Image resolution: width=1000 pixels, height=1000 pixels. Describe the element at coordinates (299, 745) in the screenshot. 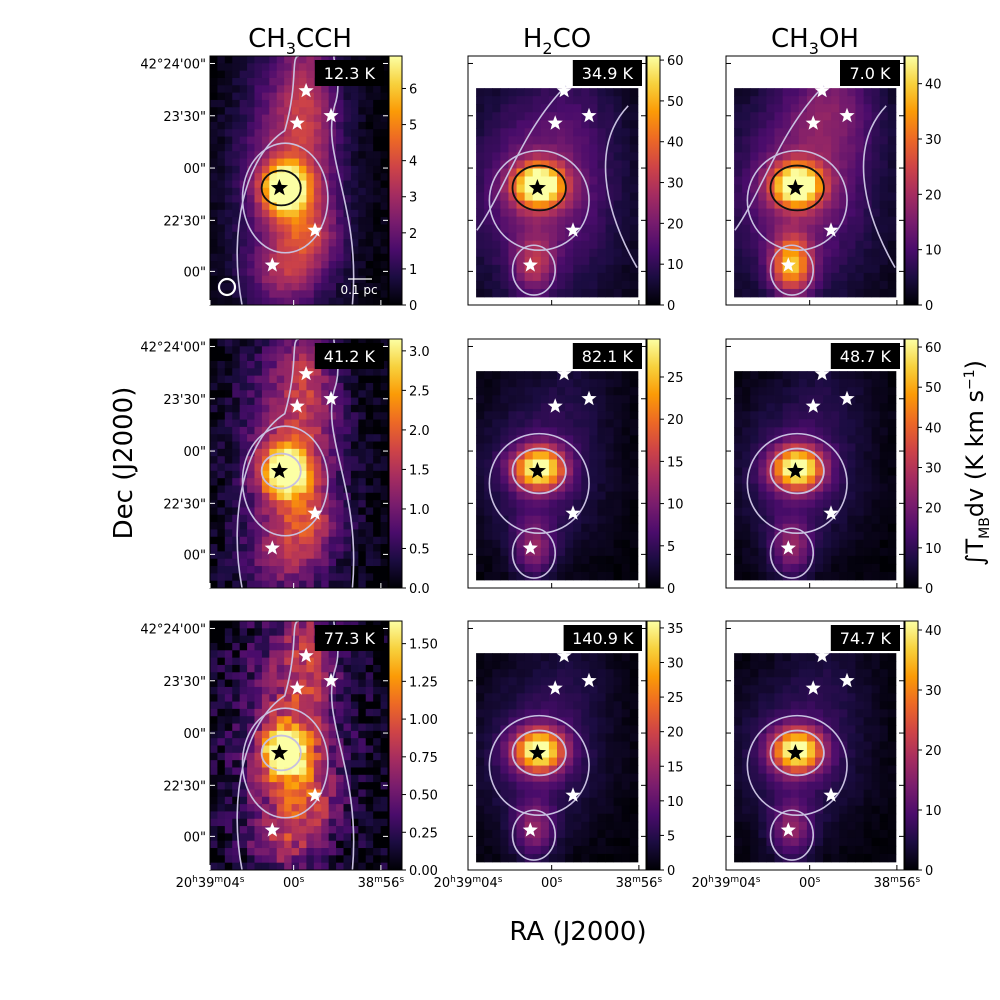

I see `heatmap-pixels` at that location.